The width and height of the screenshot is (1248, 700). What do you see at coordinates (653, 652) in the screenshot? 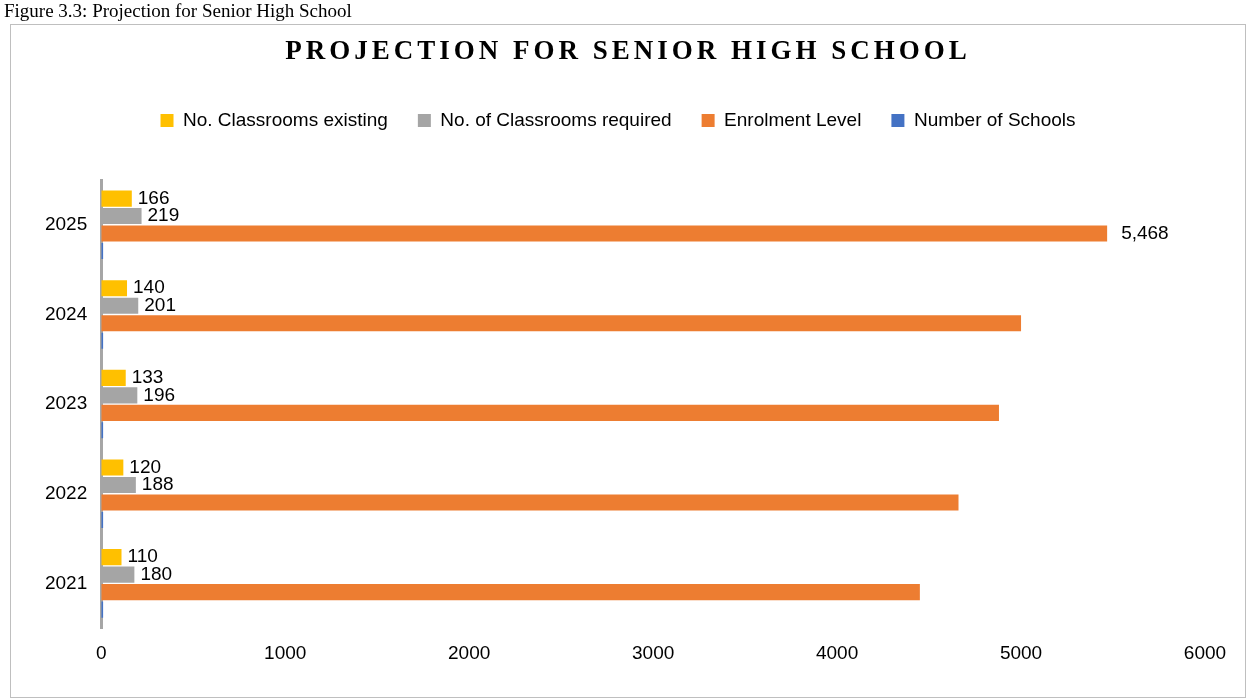
I see `x-tick-label: 3000` at bounding box center [653, 652].